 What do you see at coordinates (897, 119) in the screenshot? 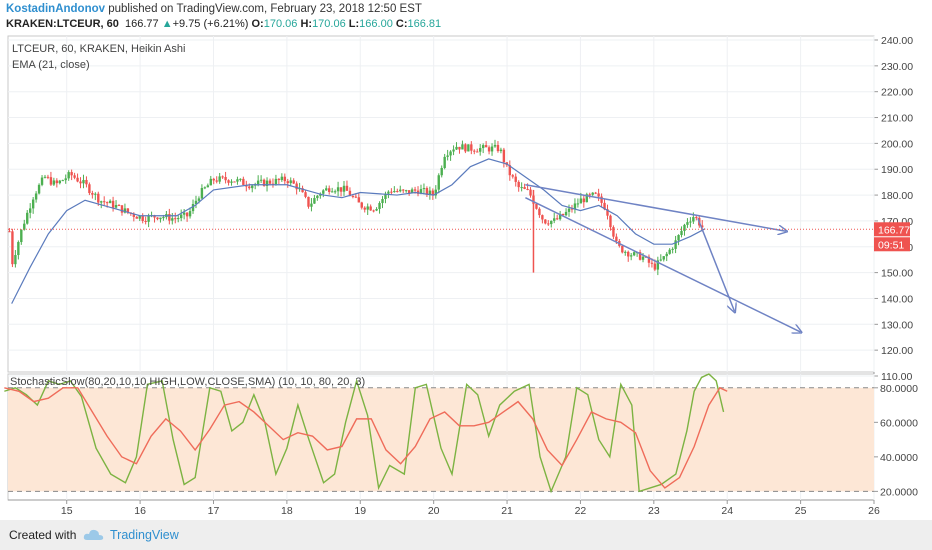
I see `y-tick-label: 210.00` at bounding box center [897, 119].